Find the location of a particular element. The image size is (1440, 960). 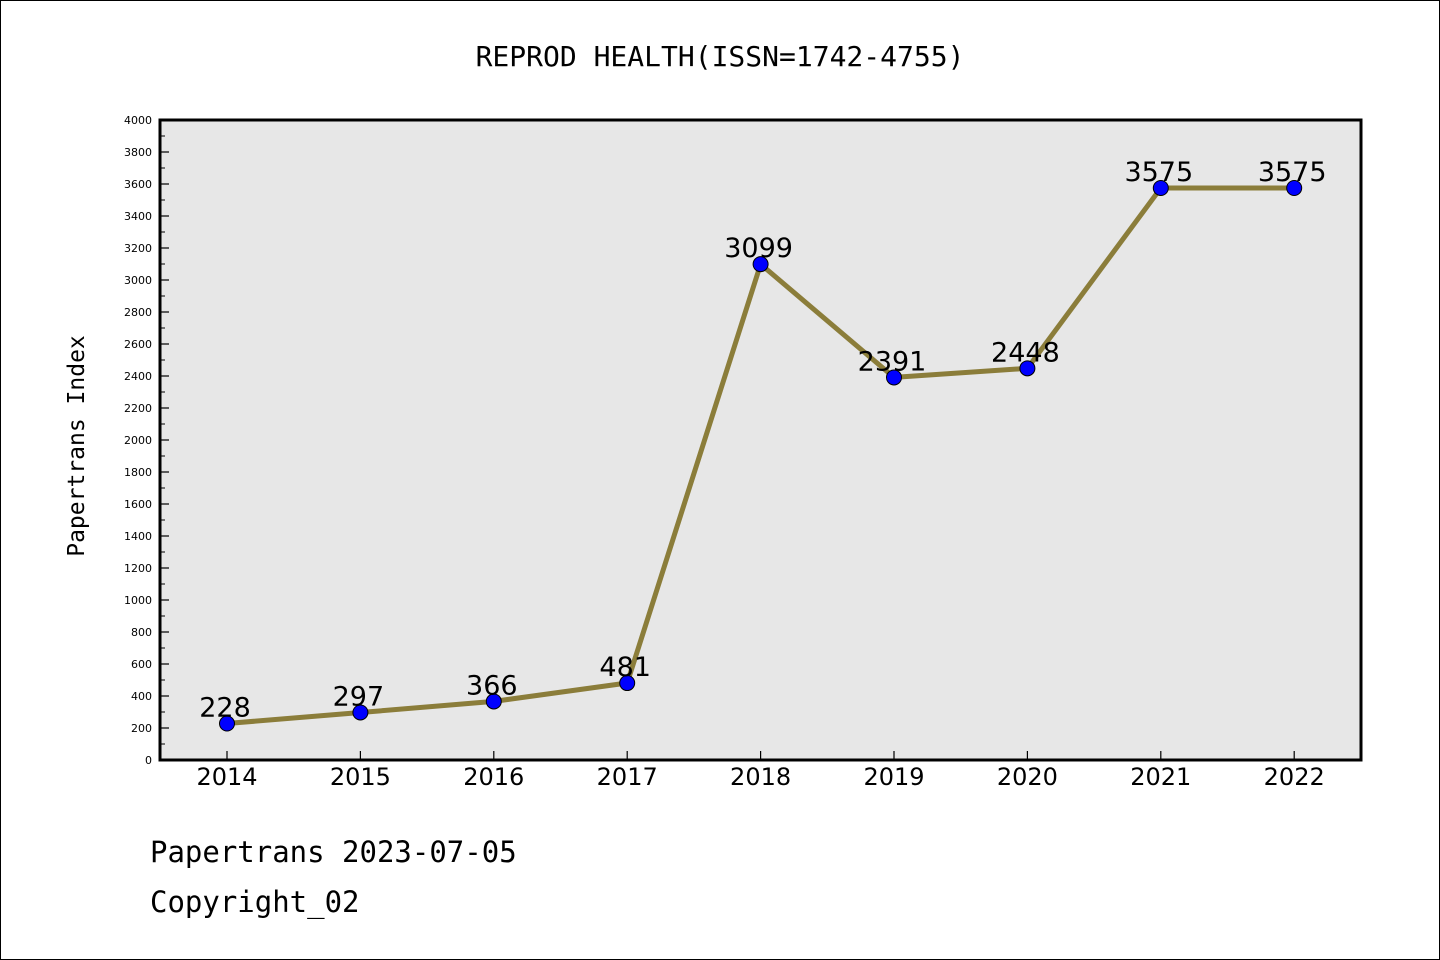

y-tick-label: 3200 is located at coordinates (138, 248).